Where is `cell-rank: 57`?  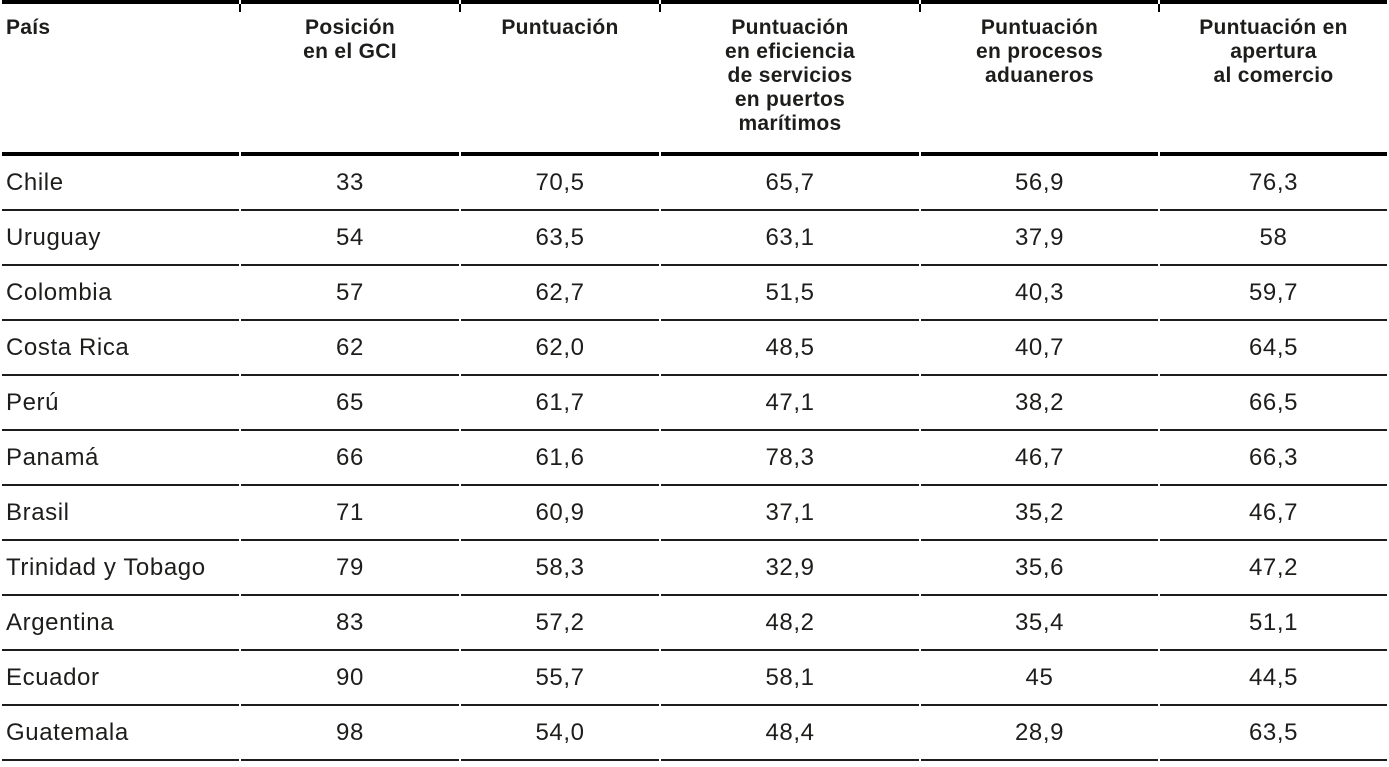 cell-rank: 57 is located at coordinates (350, 293).